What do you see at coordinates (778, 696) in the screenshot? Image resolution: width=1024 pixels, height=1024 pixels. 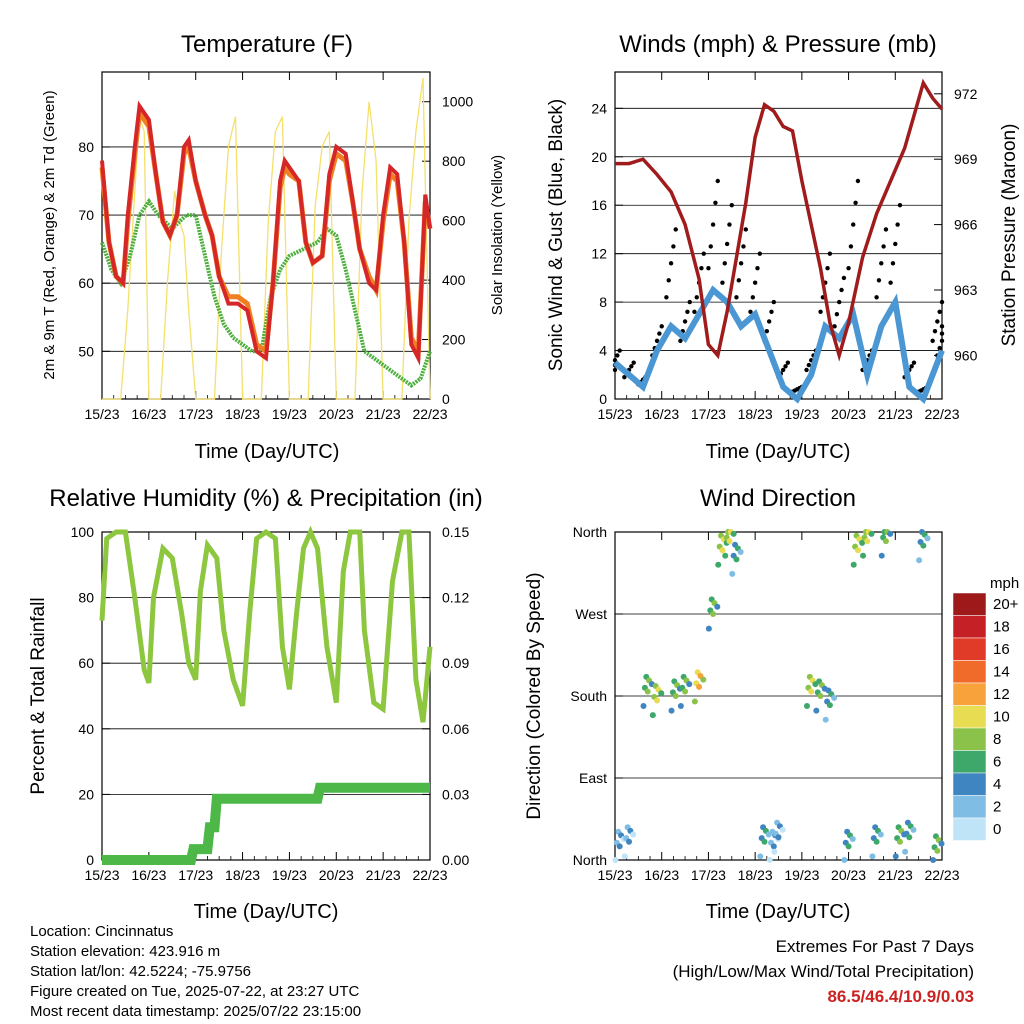 I see `direction-points` at bounding box center [778, 696].